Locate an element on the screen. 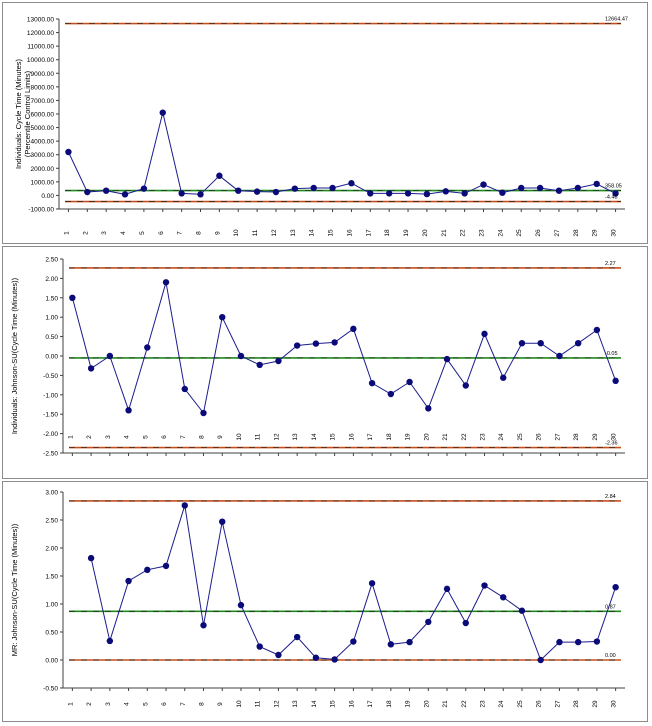 This screenshot has width=652, height=726. x-tick-label: 12 is located at coordinates (276, 437).